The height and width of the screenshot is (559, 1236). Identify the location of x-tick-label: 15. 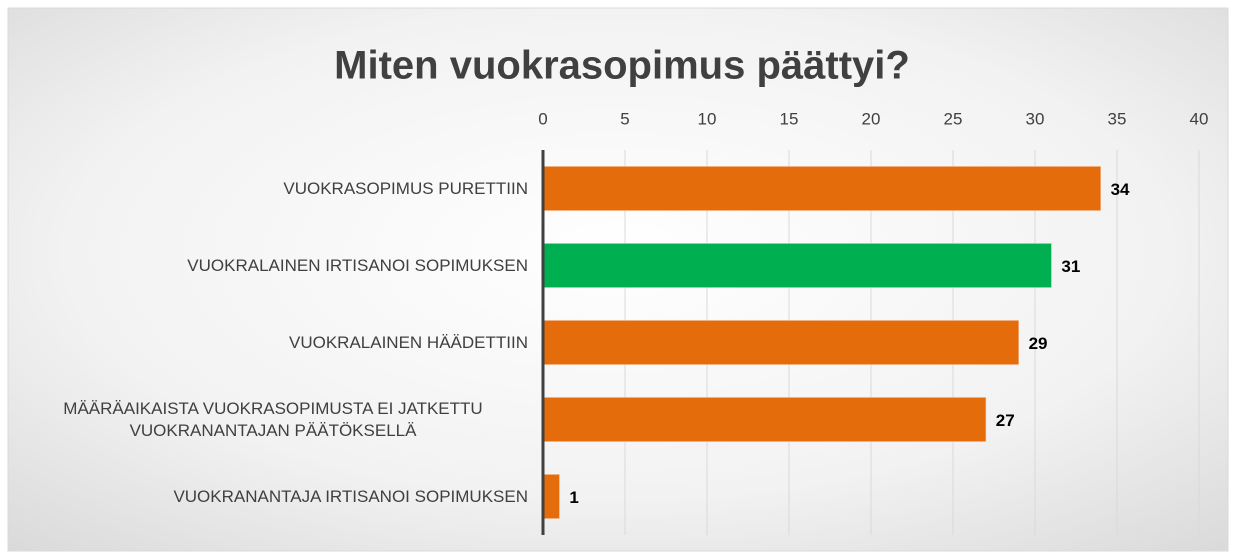
(789, 118).